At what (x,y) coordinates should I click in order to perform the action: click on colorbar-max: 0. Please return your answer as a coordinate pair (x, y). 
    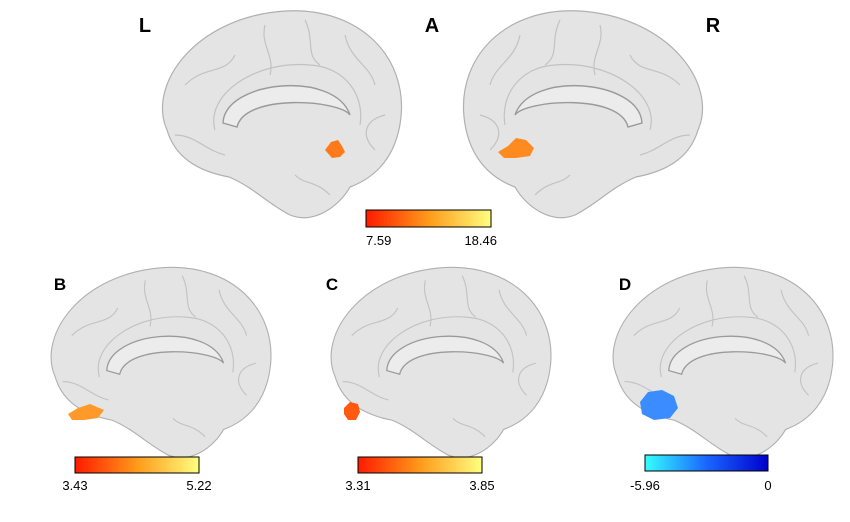
    Looking at the image, I should click on (767, 485).